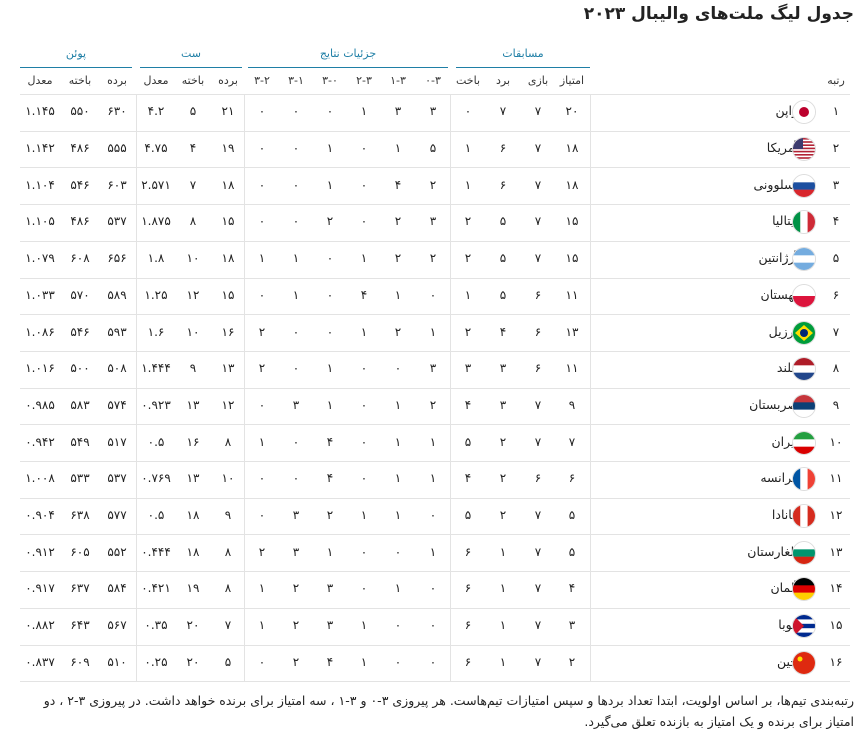  Describe the element at coordinates (156, 80) in the screenshot. I see `column-header: معدل` at that location.